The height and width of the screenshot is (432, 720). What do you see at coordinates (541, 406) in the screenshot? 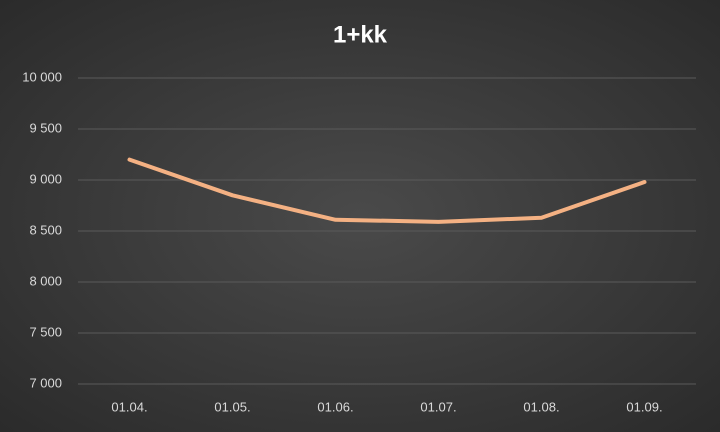
I see `x-tick-label: 01.08.` at bounding box center [541, 406].